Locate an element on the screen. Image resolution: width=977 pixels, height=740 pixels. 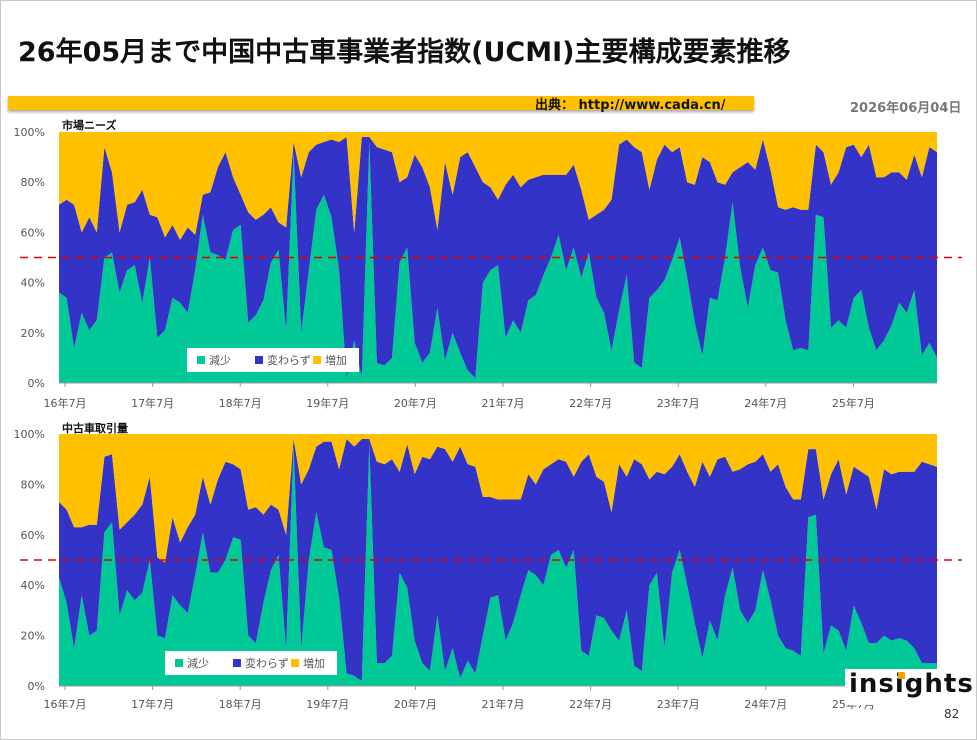
chart-title: 中古車取引量 is located at coordinates (95, 428).